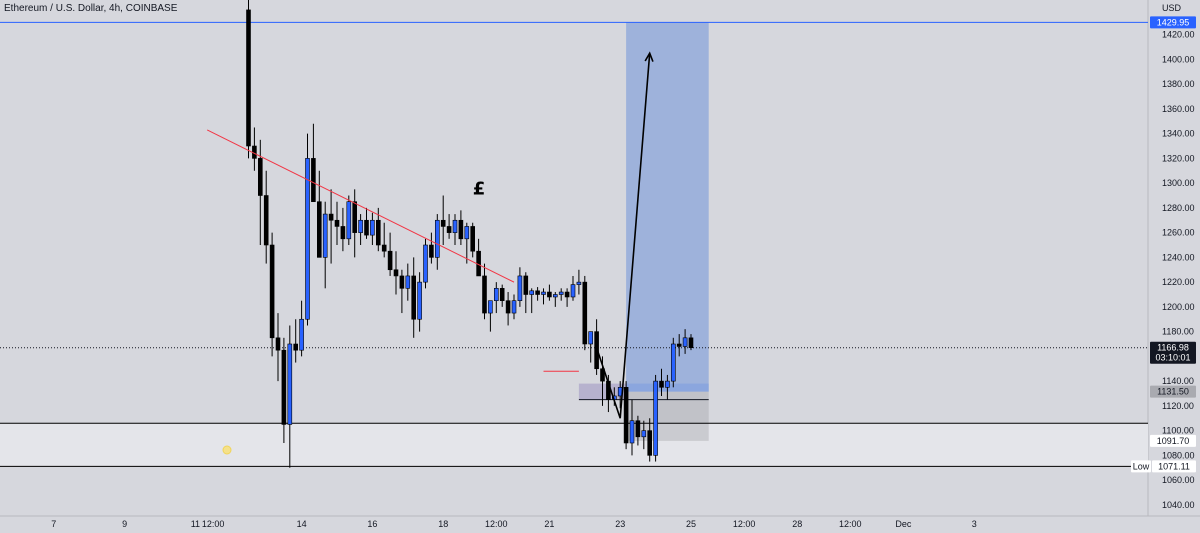 The height and width of the screenshot is (533, 1200). What do you see at coordinates (549, 524) in the screenshot?
I see `time-tick-label: 21` at bounding box center [549, 524].